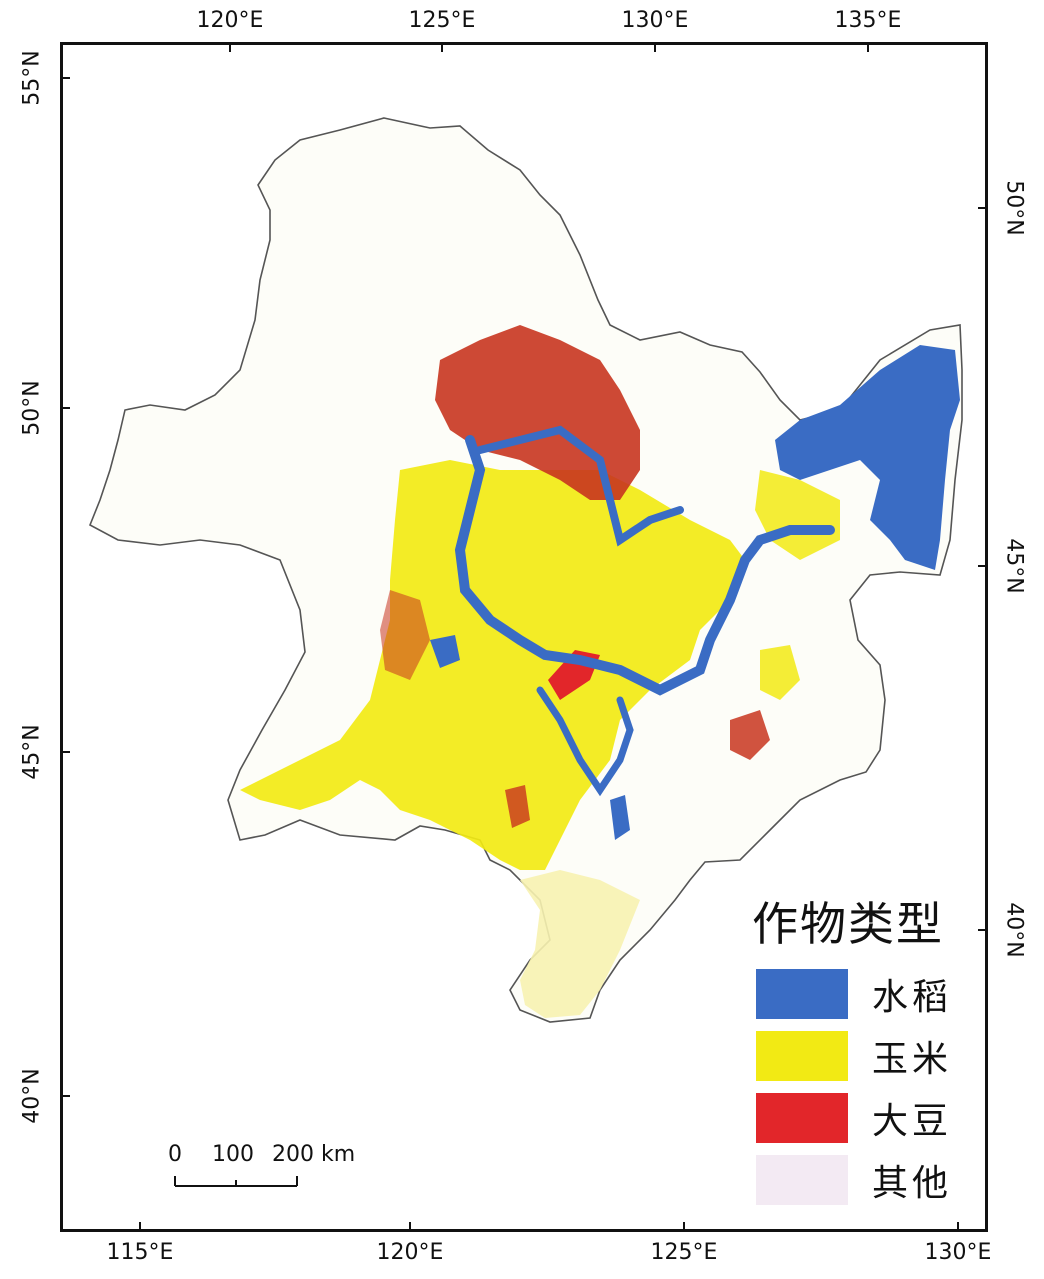  What do you see at coordinates (655, 20) in the screenshot?
I see `top-tick-130e: 130°E` at bounding box center [655, 20].